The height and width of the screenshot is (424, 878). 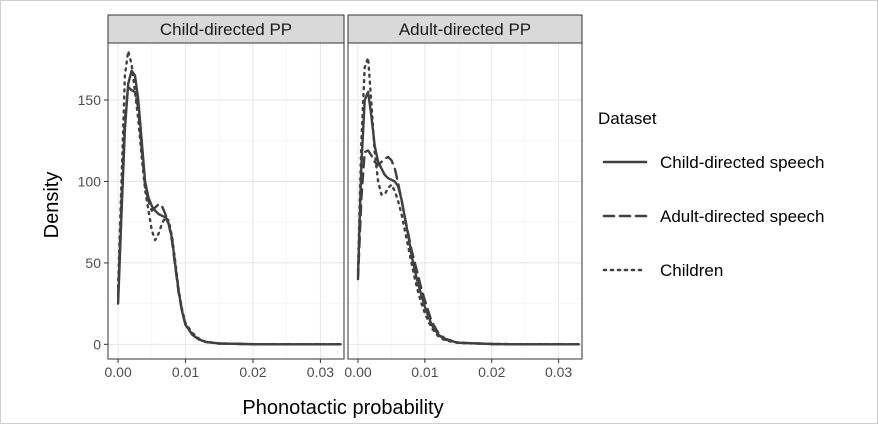 What do you see at coordinates (93, 263) in the screenshot?
I see `y-tick-label: 50` at bounding box center [93, 263].